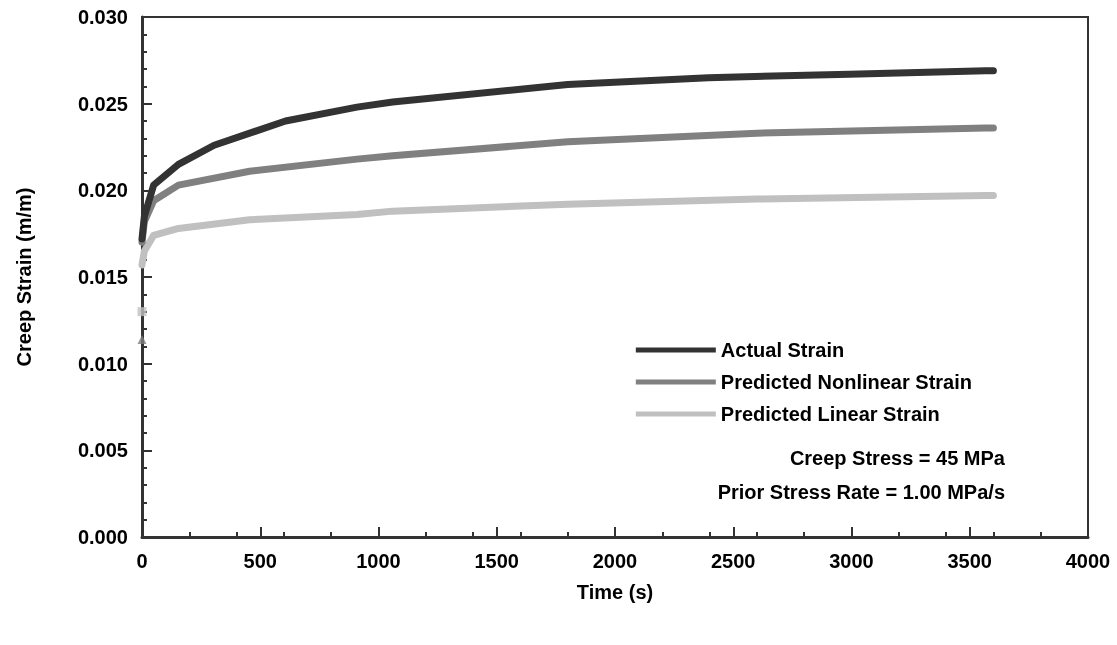 This screenshot has height=645, width=1117. Describe the element at coordinates (102, 537) in the screenshot. I see `y-tick-label: 0.000` at that location.